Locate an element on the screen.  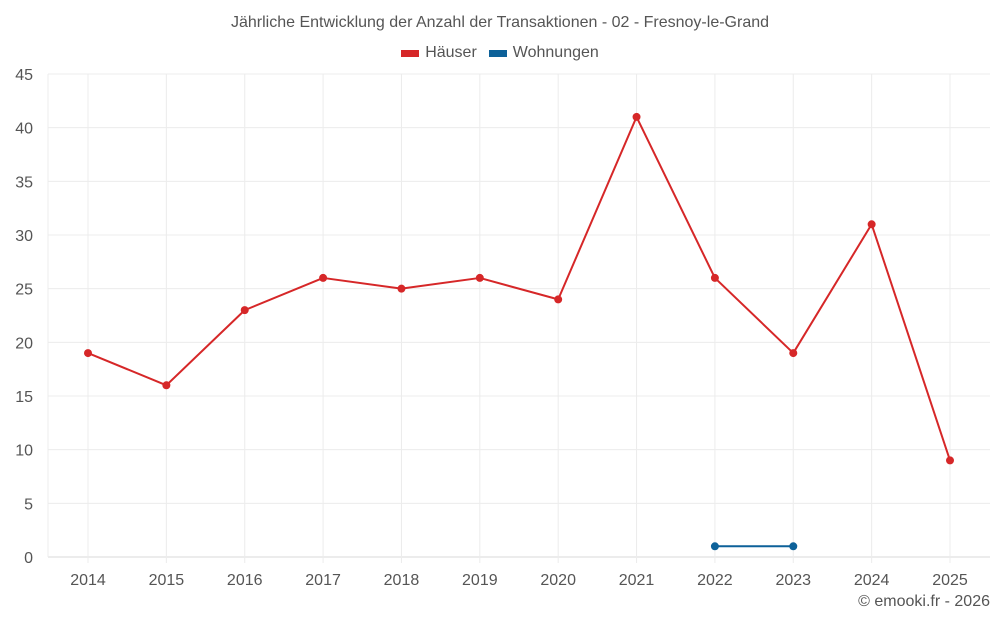
x-tick-label: 2014 is located at coordinates (88, 580).